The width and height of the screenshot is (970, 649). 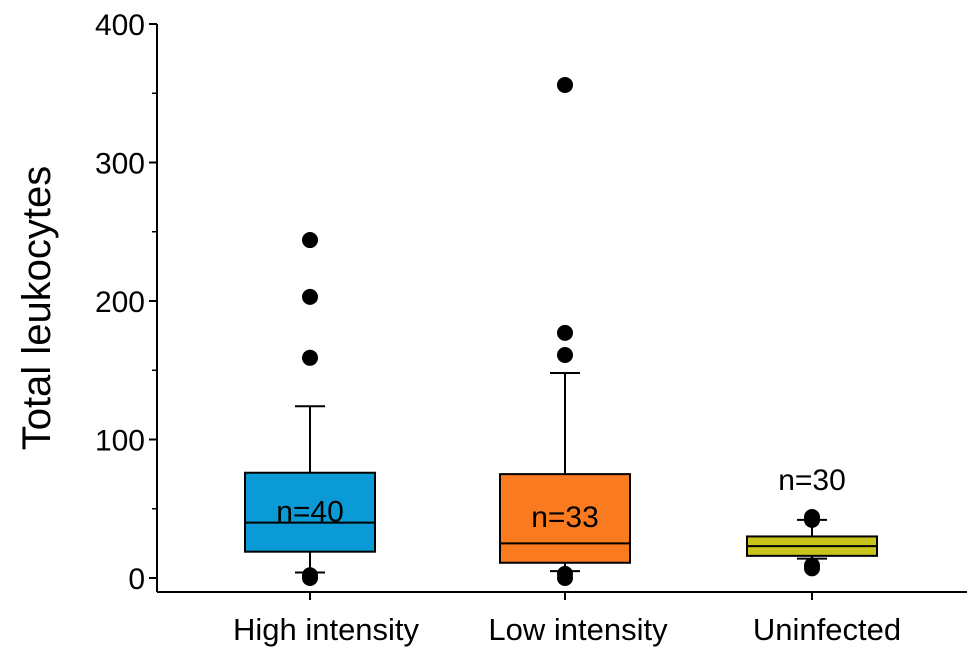 I want to click on y-tick-label: 200, so click(x=120, y=302).